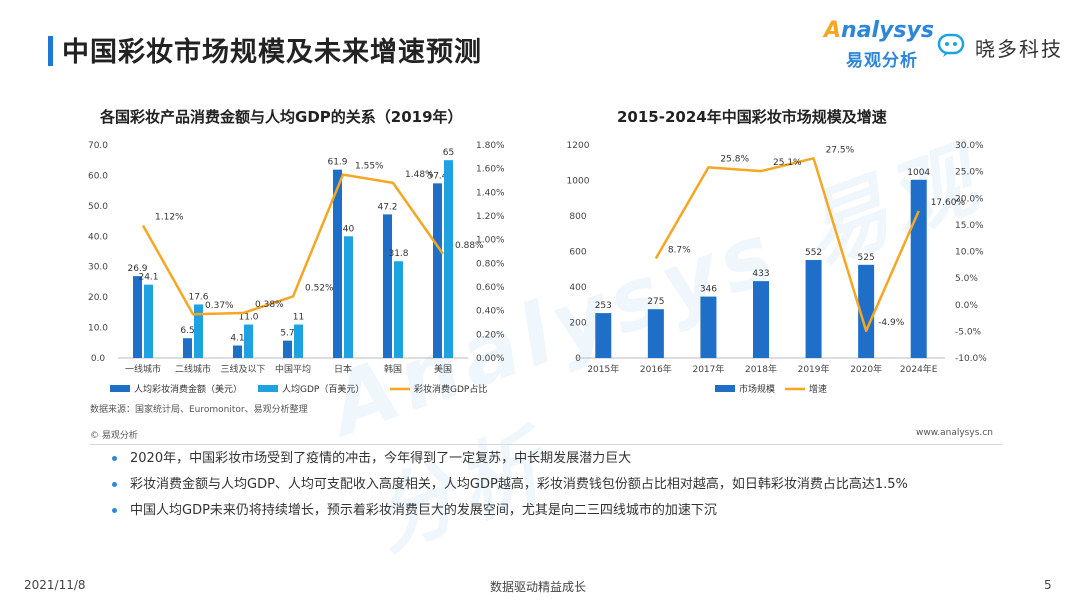  I want to click on left-bar-label: 17.6, so click(198, 297).